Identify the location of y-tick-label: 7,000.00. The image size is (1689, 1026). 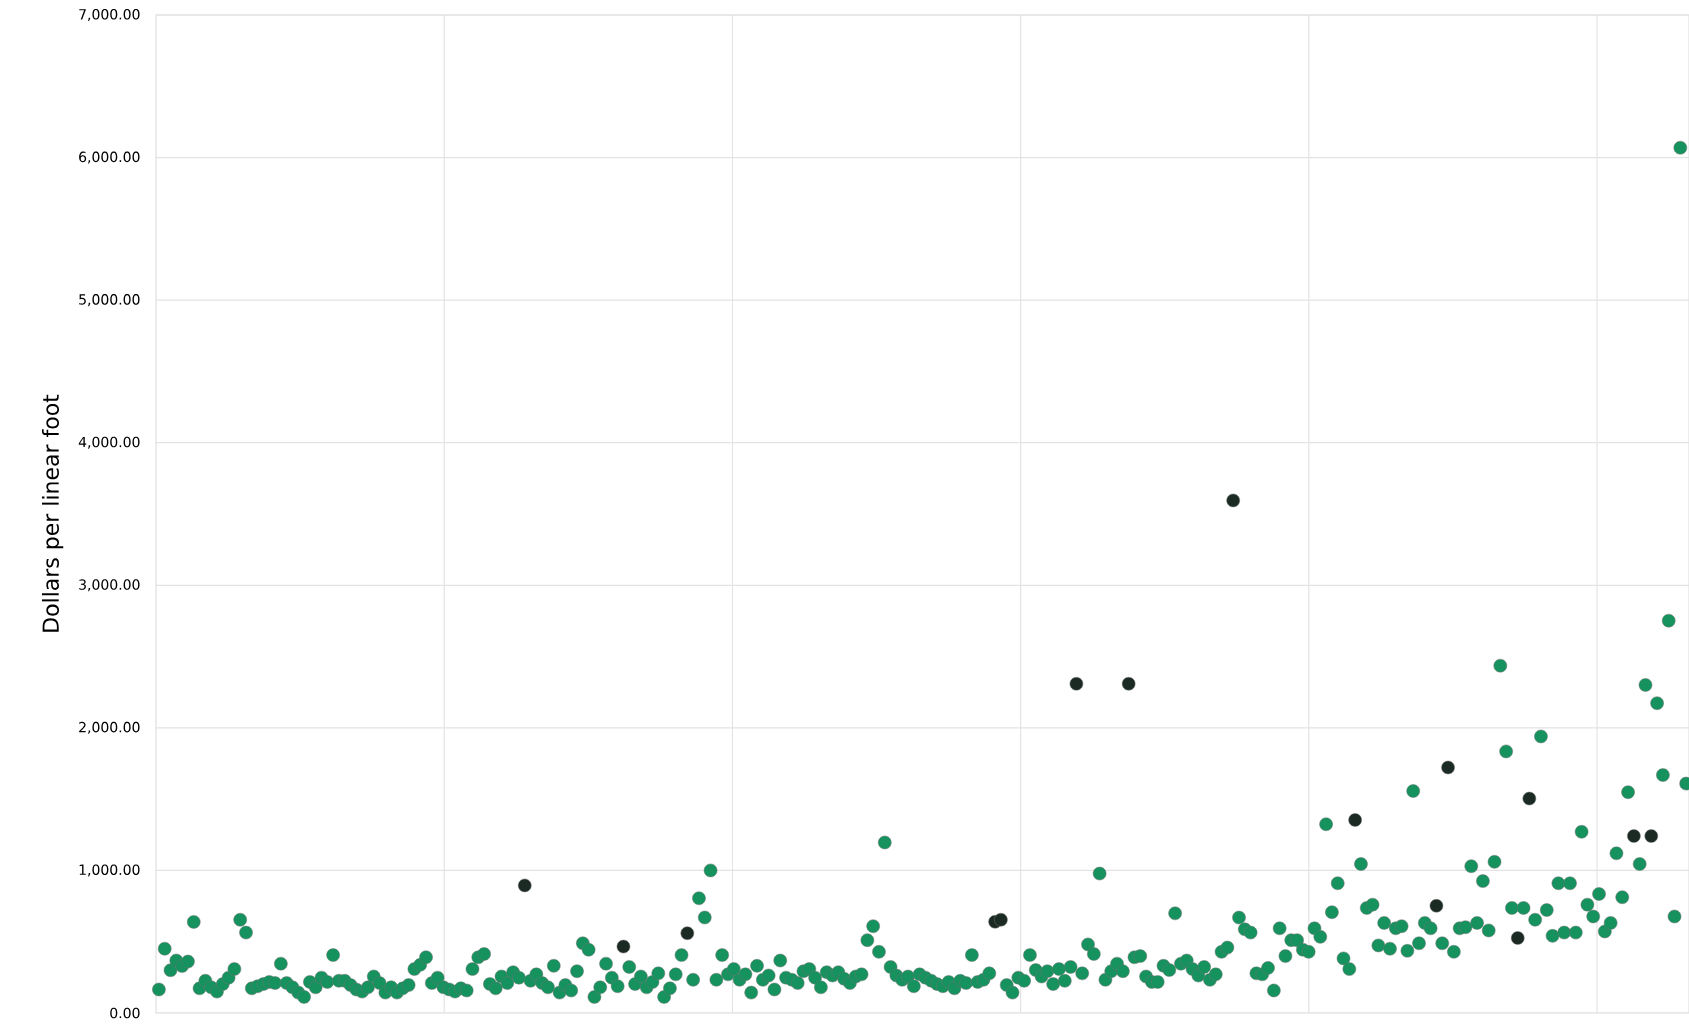
(109, 15).